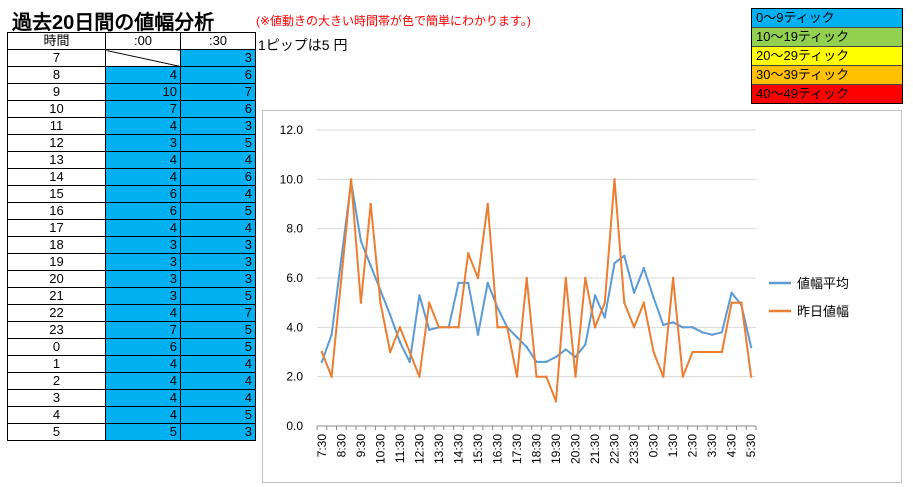 The image size is (913, 487). Describe the element at coordinates (458, 449) in the screenshot. I see `x-tick-label: 14:30` at that location.